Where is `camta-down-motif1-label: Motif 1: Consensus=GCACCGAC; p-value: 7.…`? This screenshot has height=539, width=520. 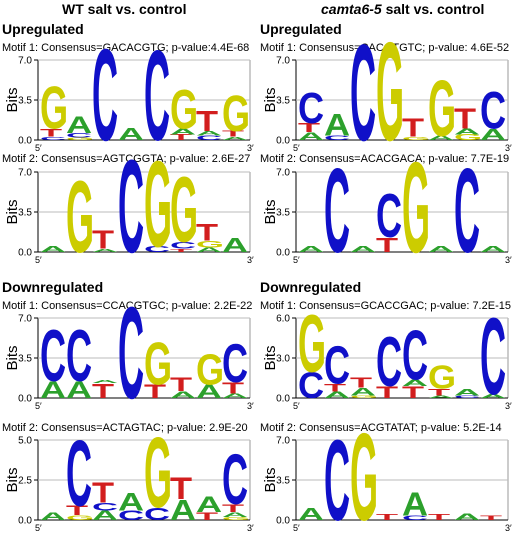
camta-down-motif1-label: Motif 1: Consensus=GCACCGAC; p-value: 7.… is located at coordinates (385, 306).